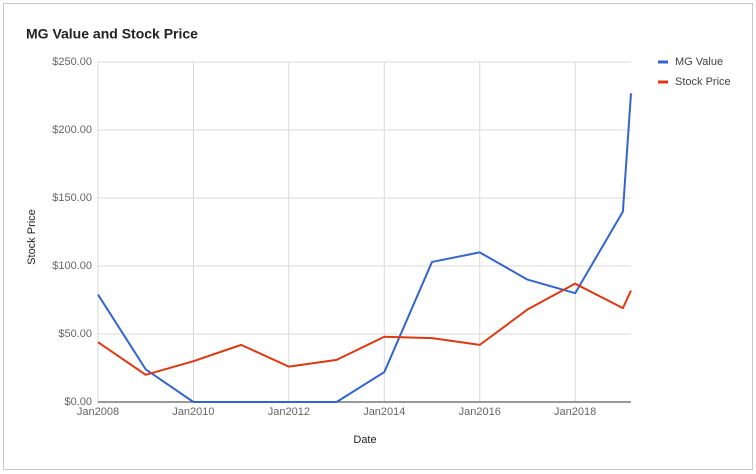 Image resolution: width=756 pixels, height=474 pixels. I want to click on x-tick-label: Jan2010, so click(193, 412).